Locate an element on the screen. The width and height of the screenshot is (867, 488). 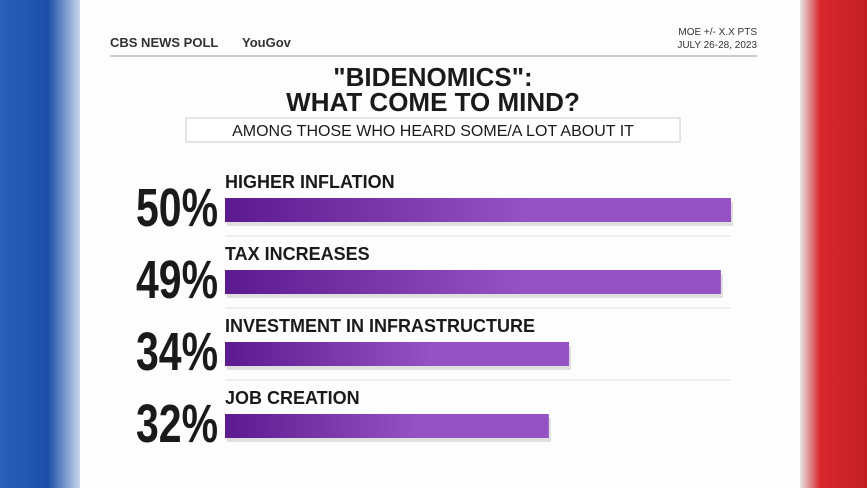
title-line: WHAT COME TO MIND? is located at coordinates (433, 102).